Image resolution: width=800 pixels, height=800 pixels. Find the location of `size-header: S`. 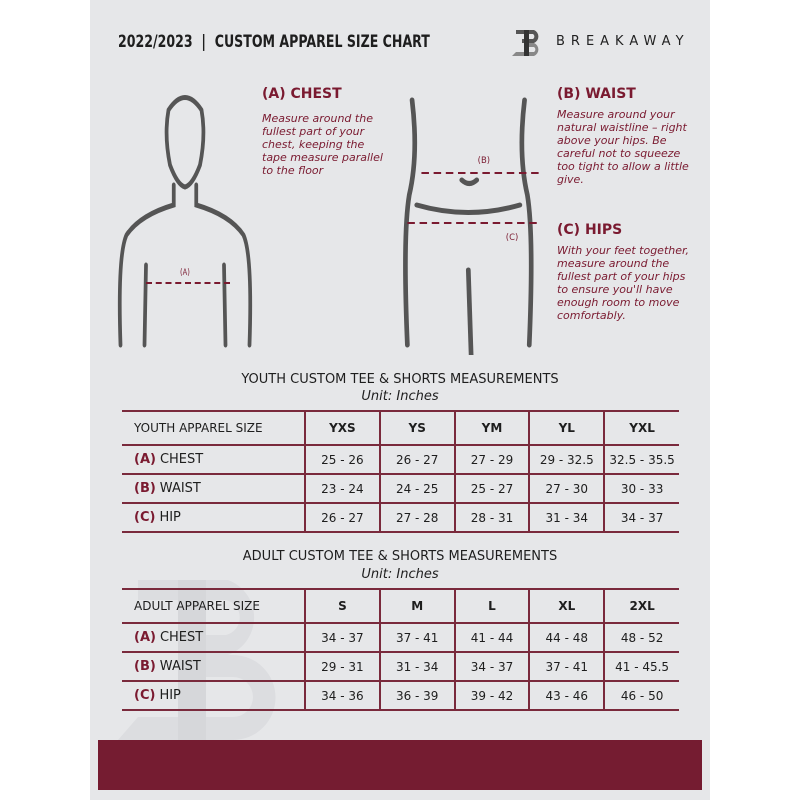

size-header: S is located at coordinates (342, 606).